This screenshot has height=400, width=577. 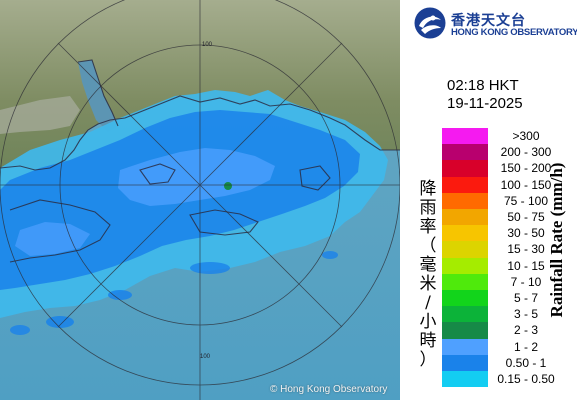 What do you see at coordinates (483, 85) in the screenshot?
I see `observation-time: 02:18 HKT` at bounding box center [483, 85].